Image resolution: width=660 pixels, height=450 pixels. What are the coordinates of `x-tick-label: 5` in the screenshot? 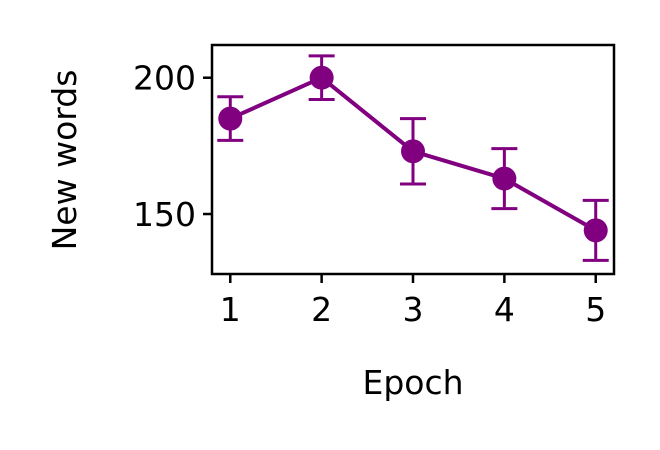 It's located at (595, 309).